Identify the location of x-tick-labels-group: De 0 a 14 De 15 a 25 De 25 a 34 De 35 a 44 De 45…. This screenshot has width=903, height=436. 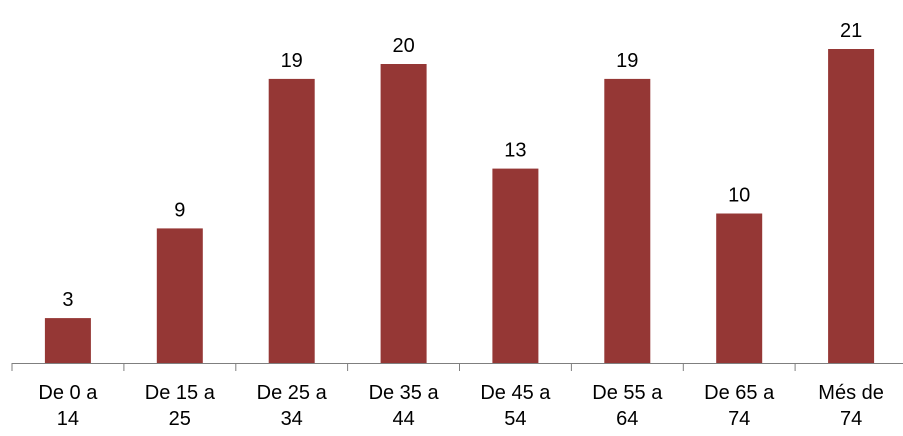
(460, 406).